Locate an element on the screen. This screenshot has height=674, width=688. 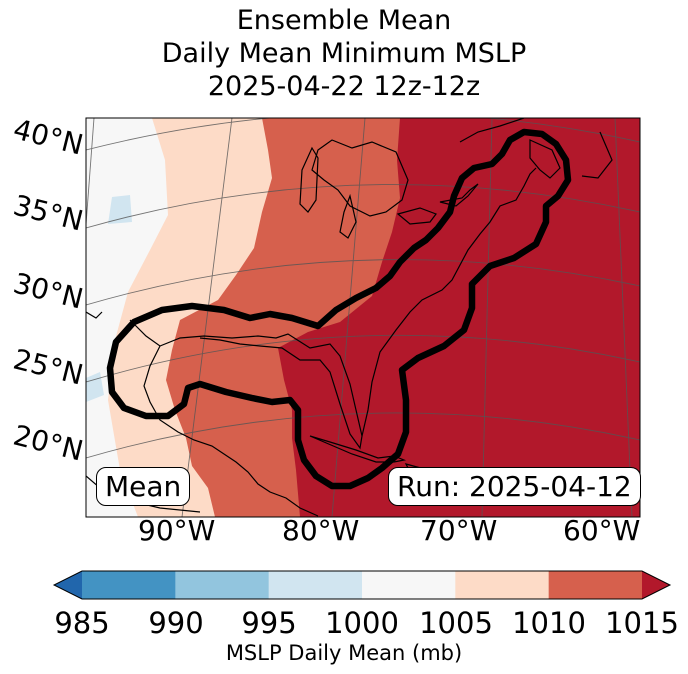
lon-label-90w: 90°W is located at coordinates (177, 530).